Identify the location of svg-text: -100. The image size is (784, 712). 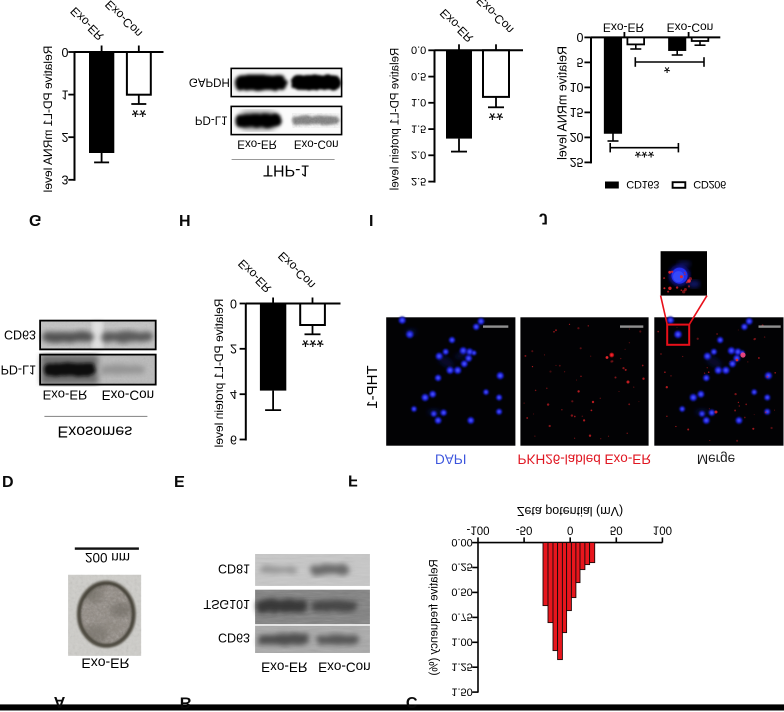
(477, 530).